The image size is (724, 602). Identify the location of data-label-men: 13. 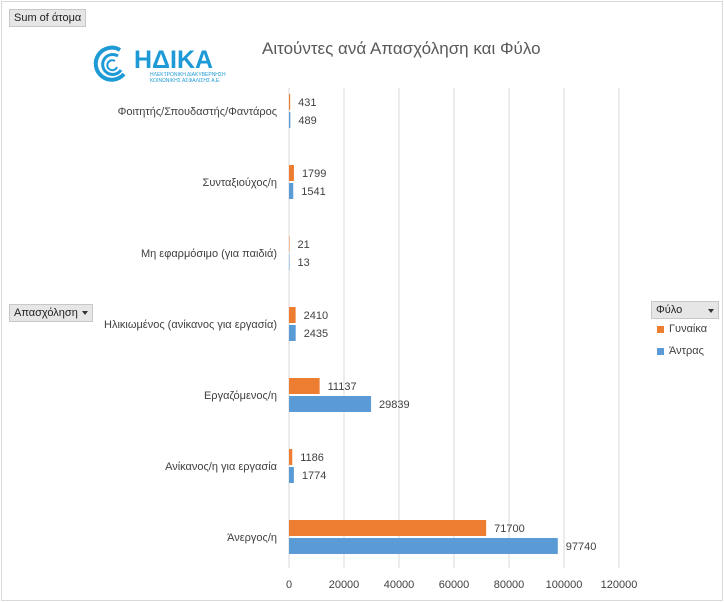
(304, 263).